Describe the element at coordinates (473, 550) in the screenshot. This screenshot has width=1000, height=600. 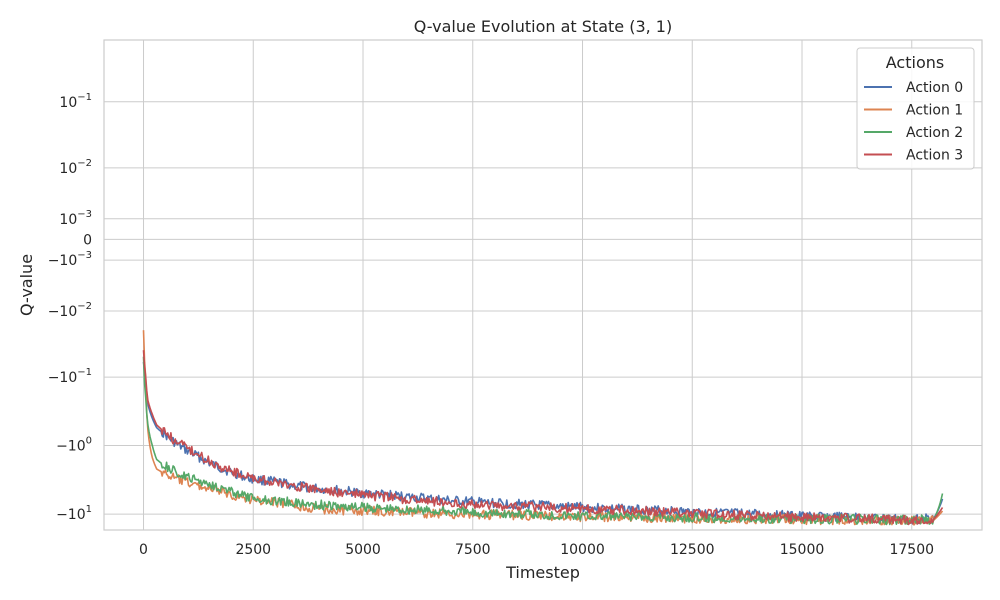
I see `x-tick-label: 7500` at that location.